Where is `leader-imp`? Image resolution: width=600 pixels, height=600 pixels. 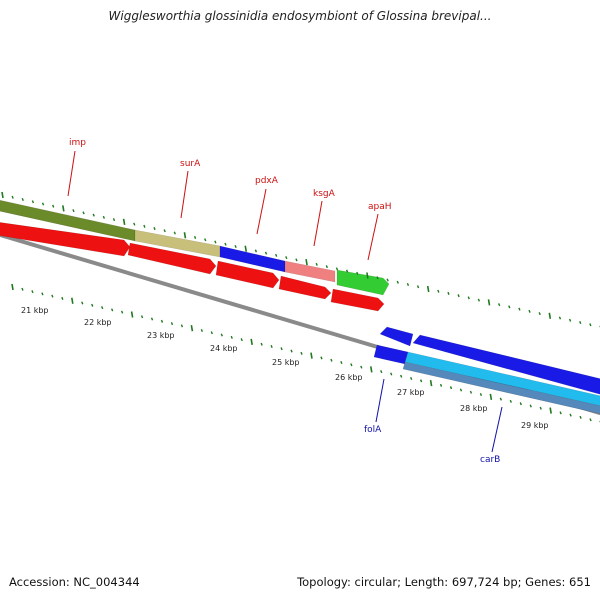
leader-imp is located at coordinates (71, 173).